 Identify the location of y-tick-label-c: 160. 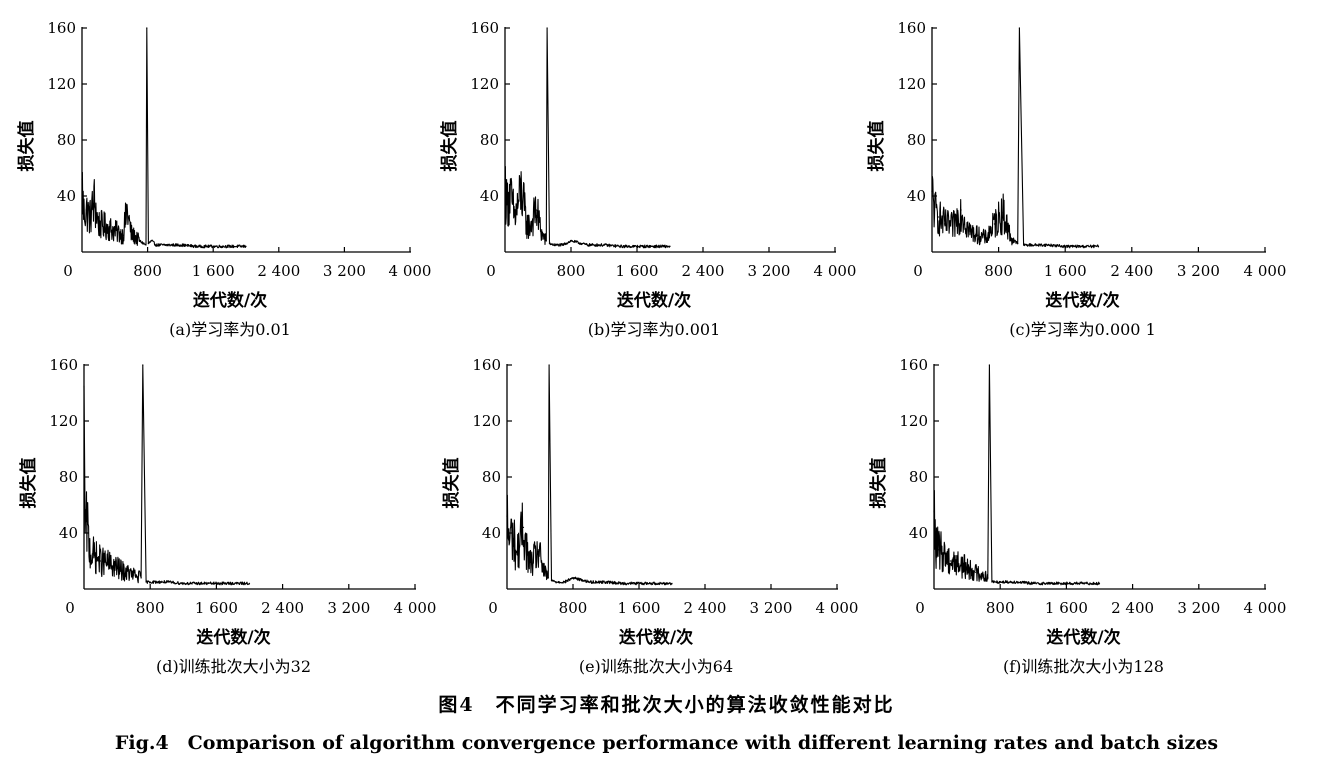
(911, 28).